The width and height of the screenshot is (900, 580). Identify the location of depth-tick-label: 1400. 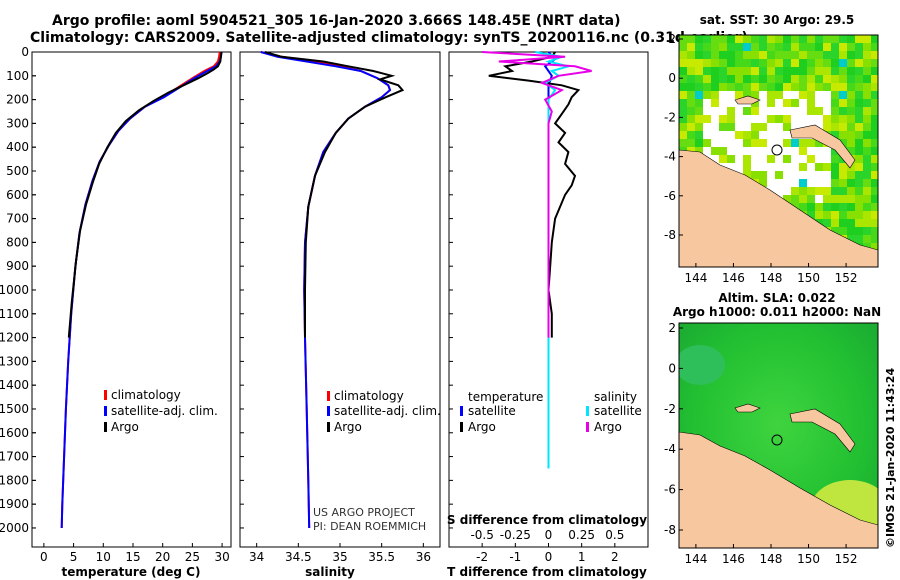
(14, 385).